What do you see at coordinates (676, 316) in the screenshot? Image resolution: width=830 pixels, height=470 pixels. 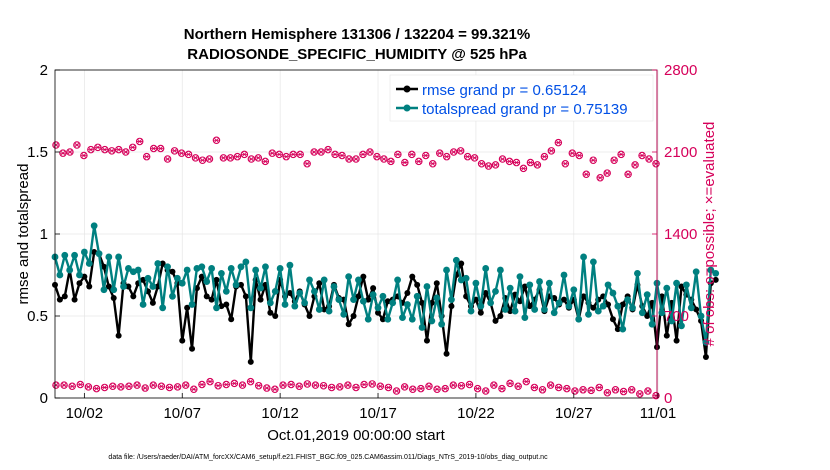 I see `y-tick-label-right: 700` at bounding box center [676, 316].